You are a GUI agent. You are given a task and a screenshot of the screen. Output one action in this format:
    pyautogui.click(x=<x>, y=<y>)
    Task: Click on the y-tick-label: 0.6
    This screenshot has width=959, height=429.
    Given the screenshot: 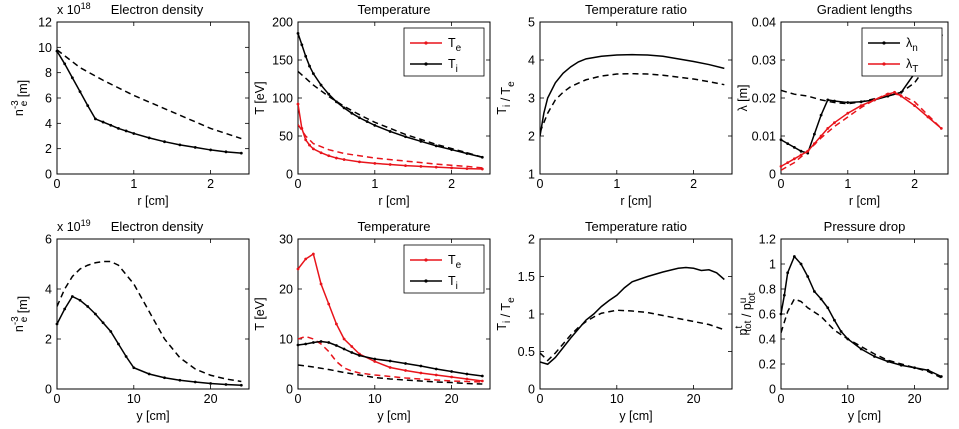 What is the action you would take?
    pyautogui.click(x=767, y=315)
    